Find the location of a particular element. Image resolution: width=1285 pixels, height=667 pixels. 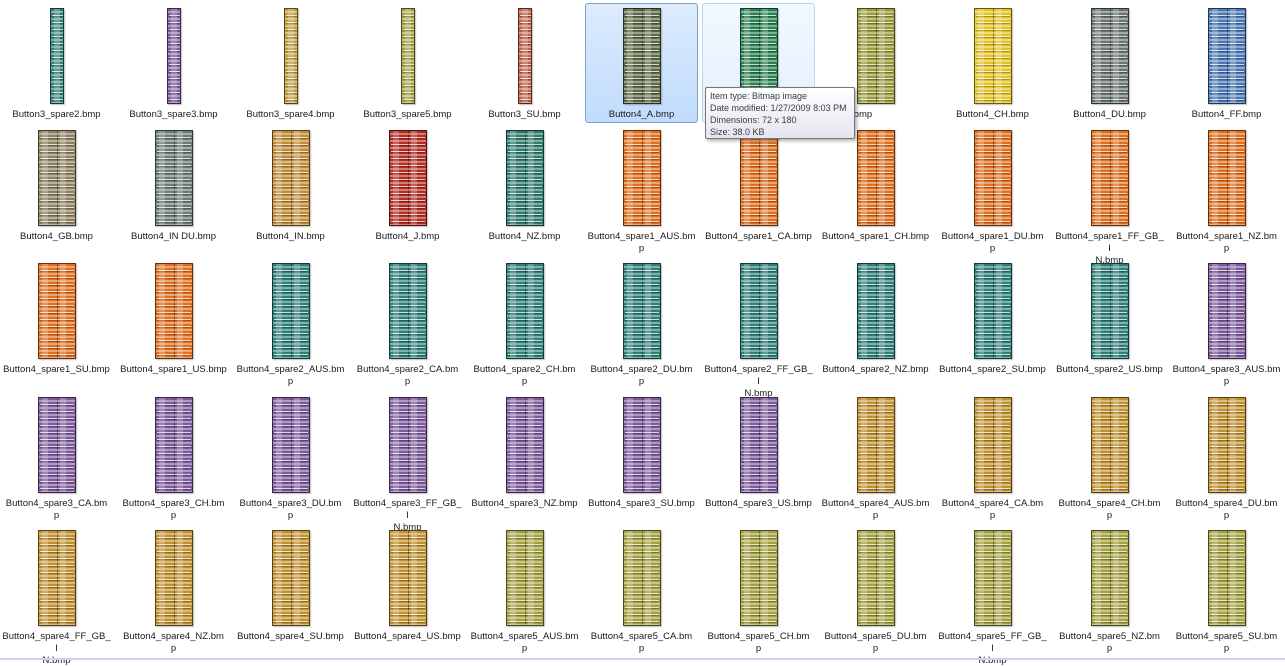

file-item: Button3_spare2.bmp is located at coordinates (56, 63).